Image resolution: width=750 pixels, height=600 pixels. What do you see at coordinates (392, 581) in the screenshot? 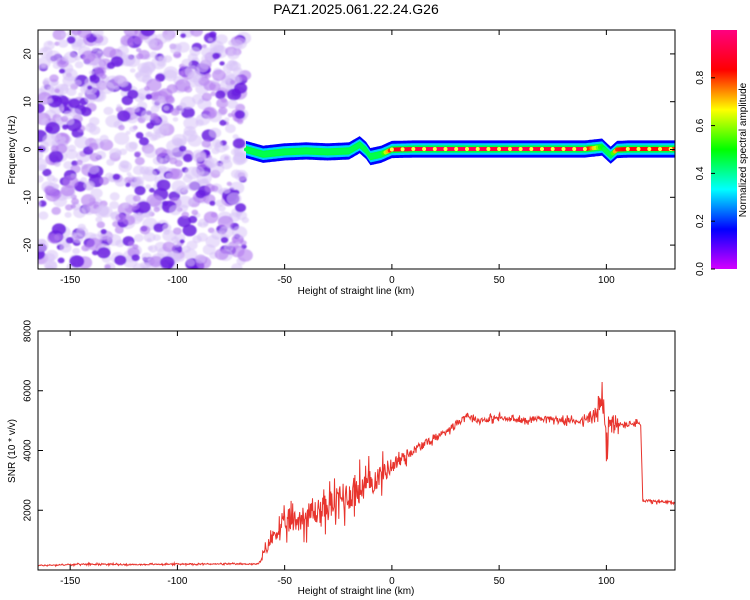
I see `snr-x-tick-label: 0` at bounding box center [392, 581].